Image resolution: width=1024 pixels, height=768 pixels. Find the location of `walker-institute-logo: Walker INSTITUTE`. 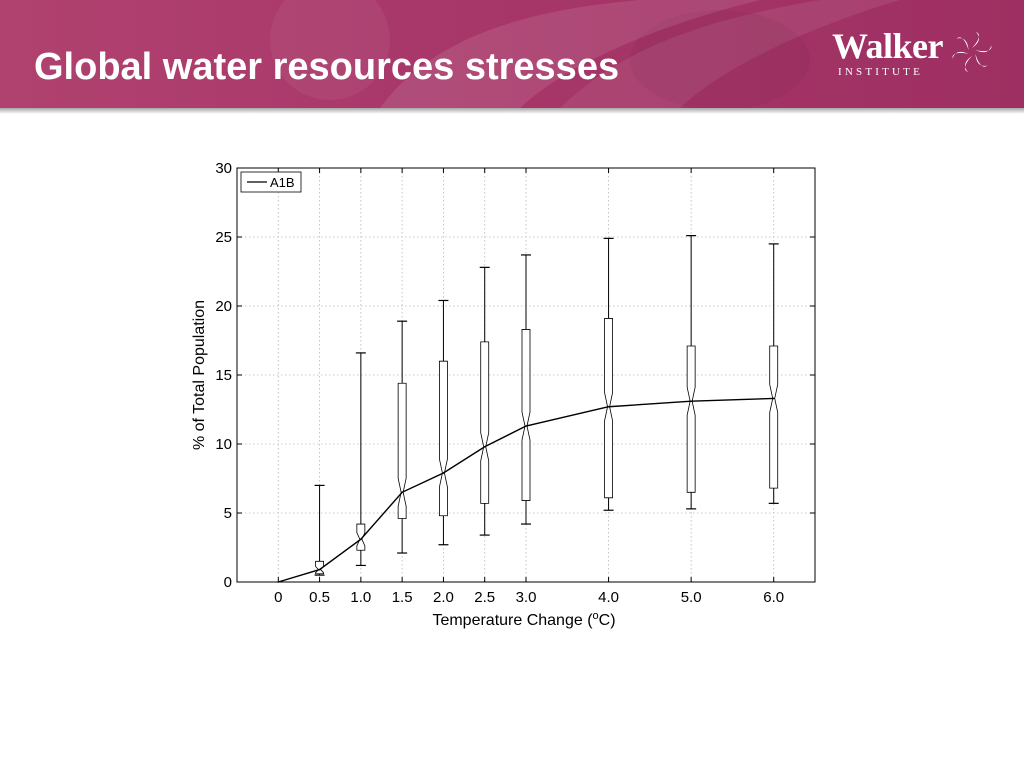

walker-institute-logo: Walker INSTITUTE is located at coordinates (917, 56).